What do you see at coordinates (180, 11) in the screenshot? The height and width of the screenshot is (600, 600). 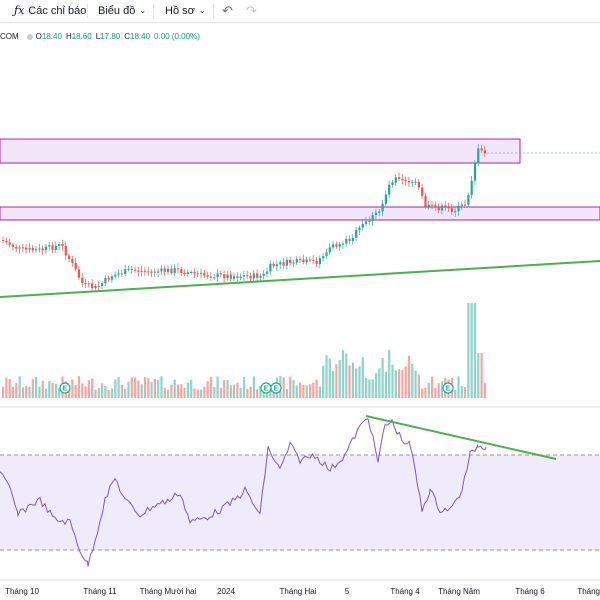 I see `profile-label: Hồ sơ` at bounding box center [180, 11].